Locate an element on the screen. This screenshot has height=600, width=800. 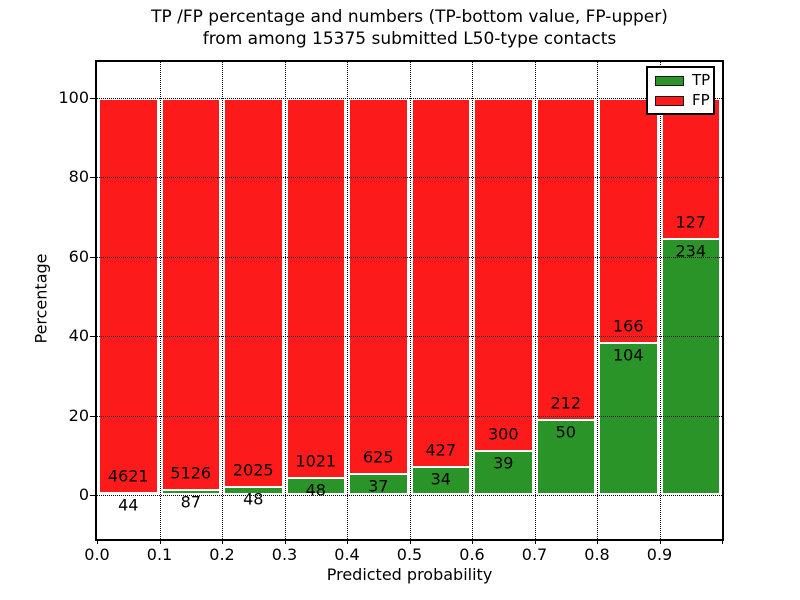
y-tick-label: 0 is located at coordinates (83, 495).